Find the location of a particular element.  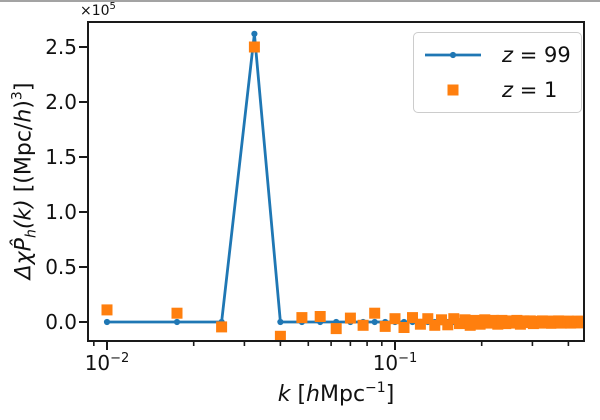

xlabel-inverse-exponent: −1 is located at coordinates (375, 388).